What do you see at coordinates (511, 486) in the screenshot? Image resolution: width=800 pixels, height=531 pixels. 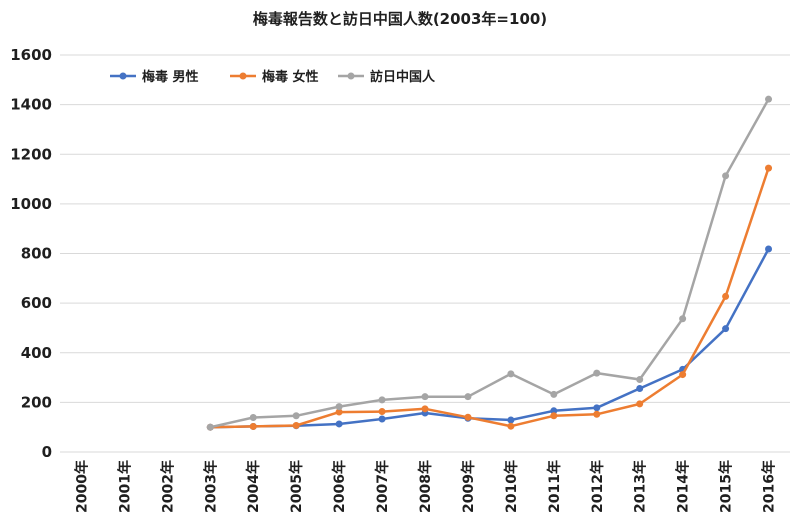 I see `x-tick-label: 2010年` at bounding box center [511, 486].